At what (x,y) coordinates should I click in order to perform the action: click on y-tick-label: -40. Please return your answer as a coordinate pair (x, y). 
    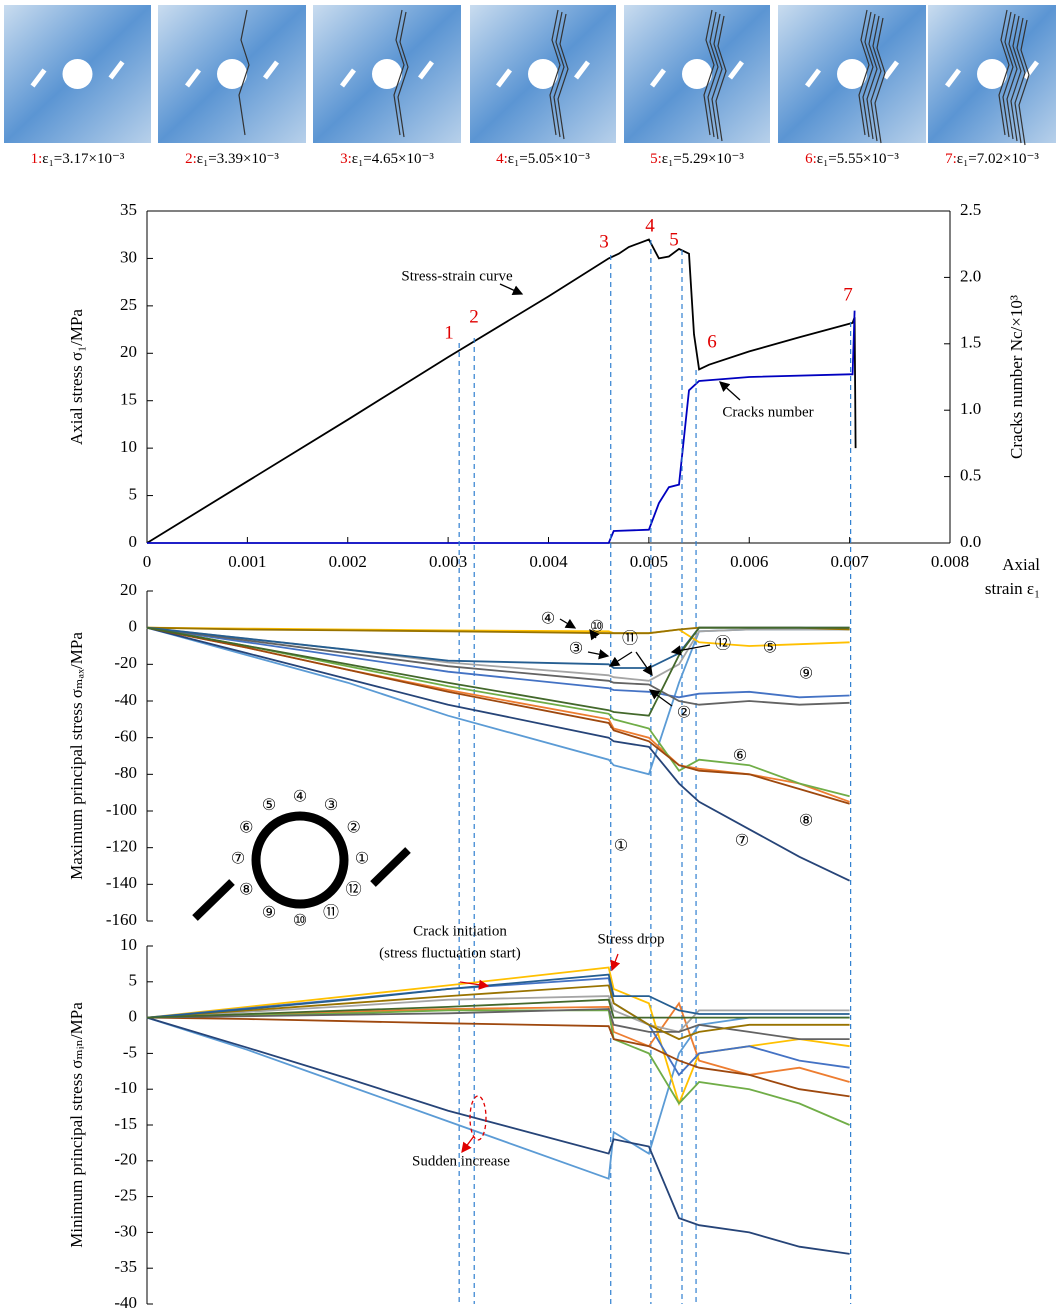
    Looking at the image, I should click on (125, 699).